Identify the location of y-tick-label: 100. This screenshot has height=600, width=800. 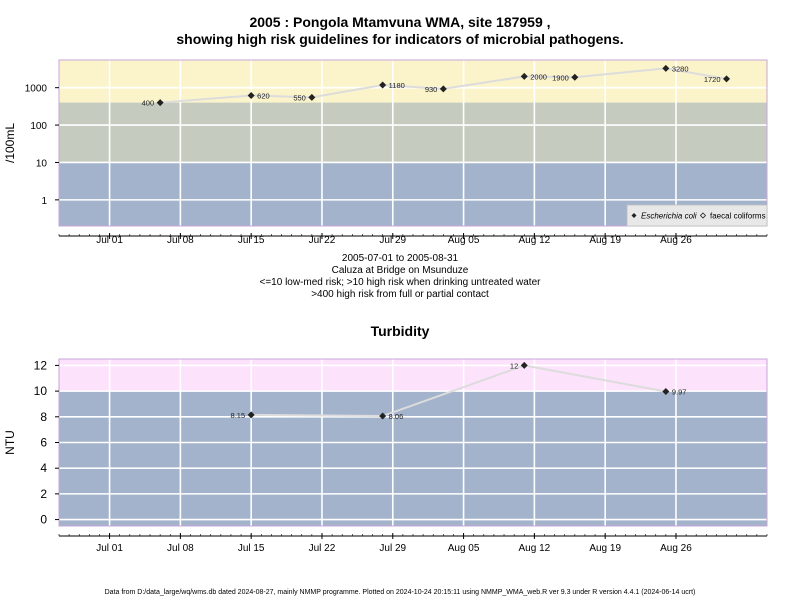
(38, 126).